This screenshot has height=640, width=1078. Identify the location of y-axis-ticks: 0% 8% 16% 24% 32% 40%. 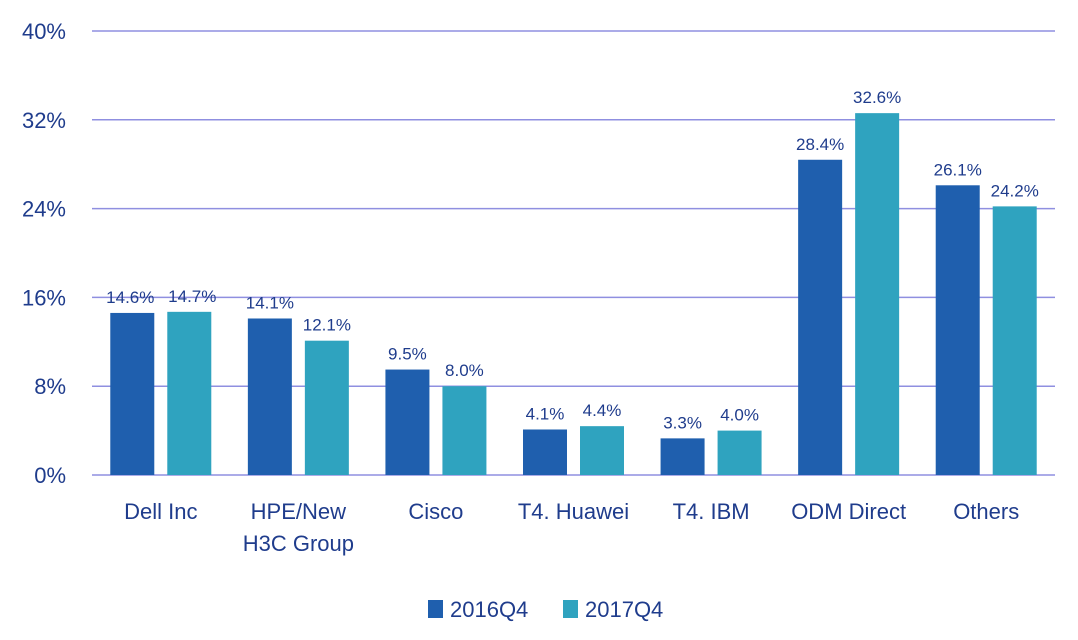
(44, 253).